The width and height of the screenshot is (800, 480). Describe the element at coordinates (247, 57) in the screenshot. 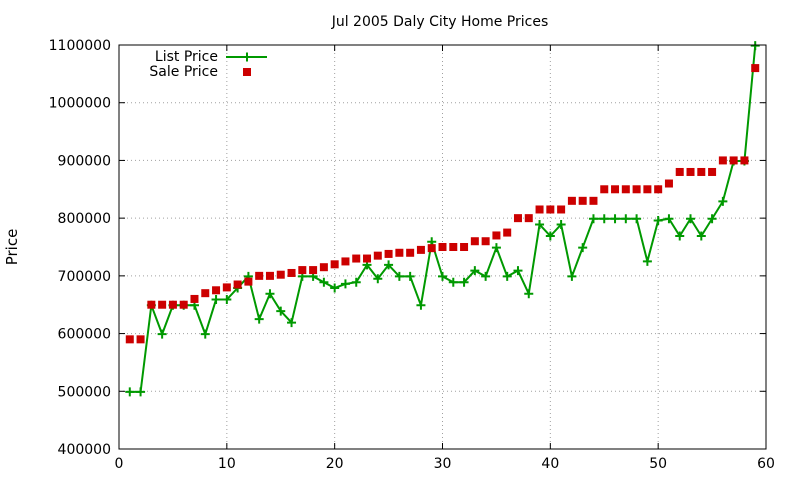

I see `legend-marker-list-price` at that location.